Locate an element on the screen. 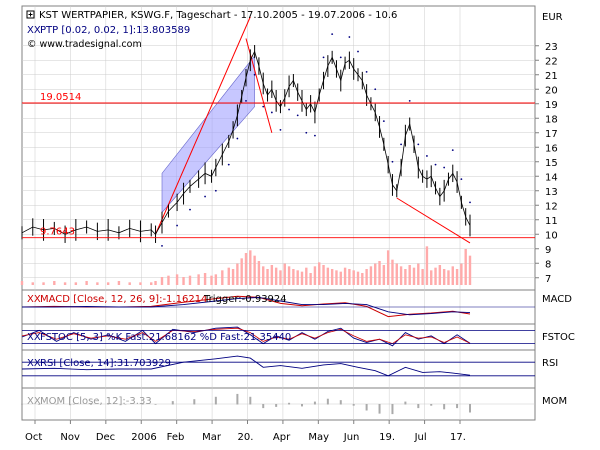 Image resolution: width=600 pixels, height=450 pixels. copyright-text: © www.tradesignal.com is located at coordinates (84, 44).